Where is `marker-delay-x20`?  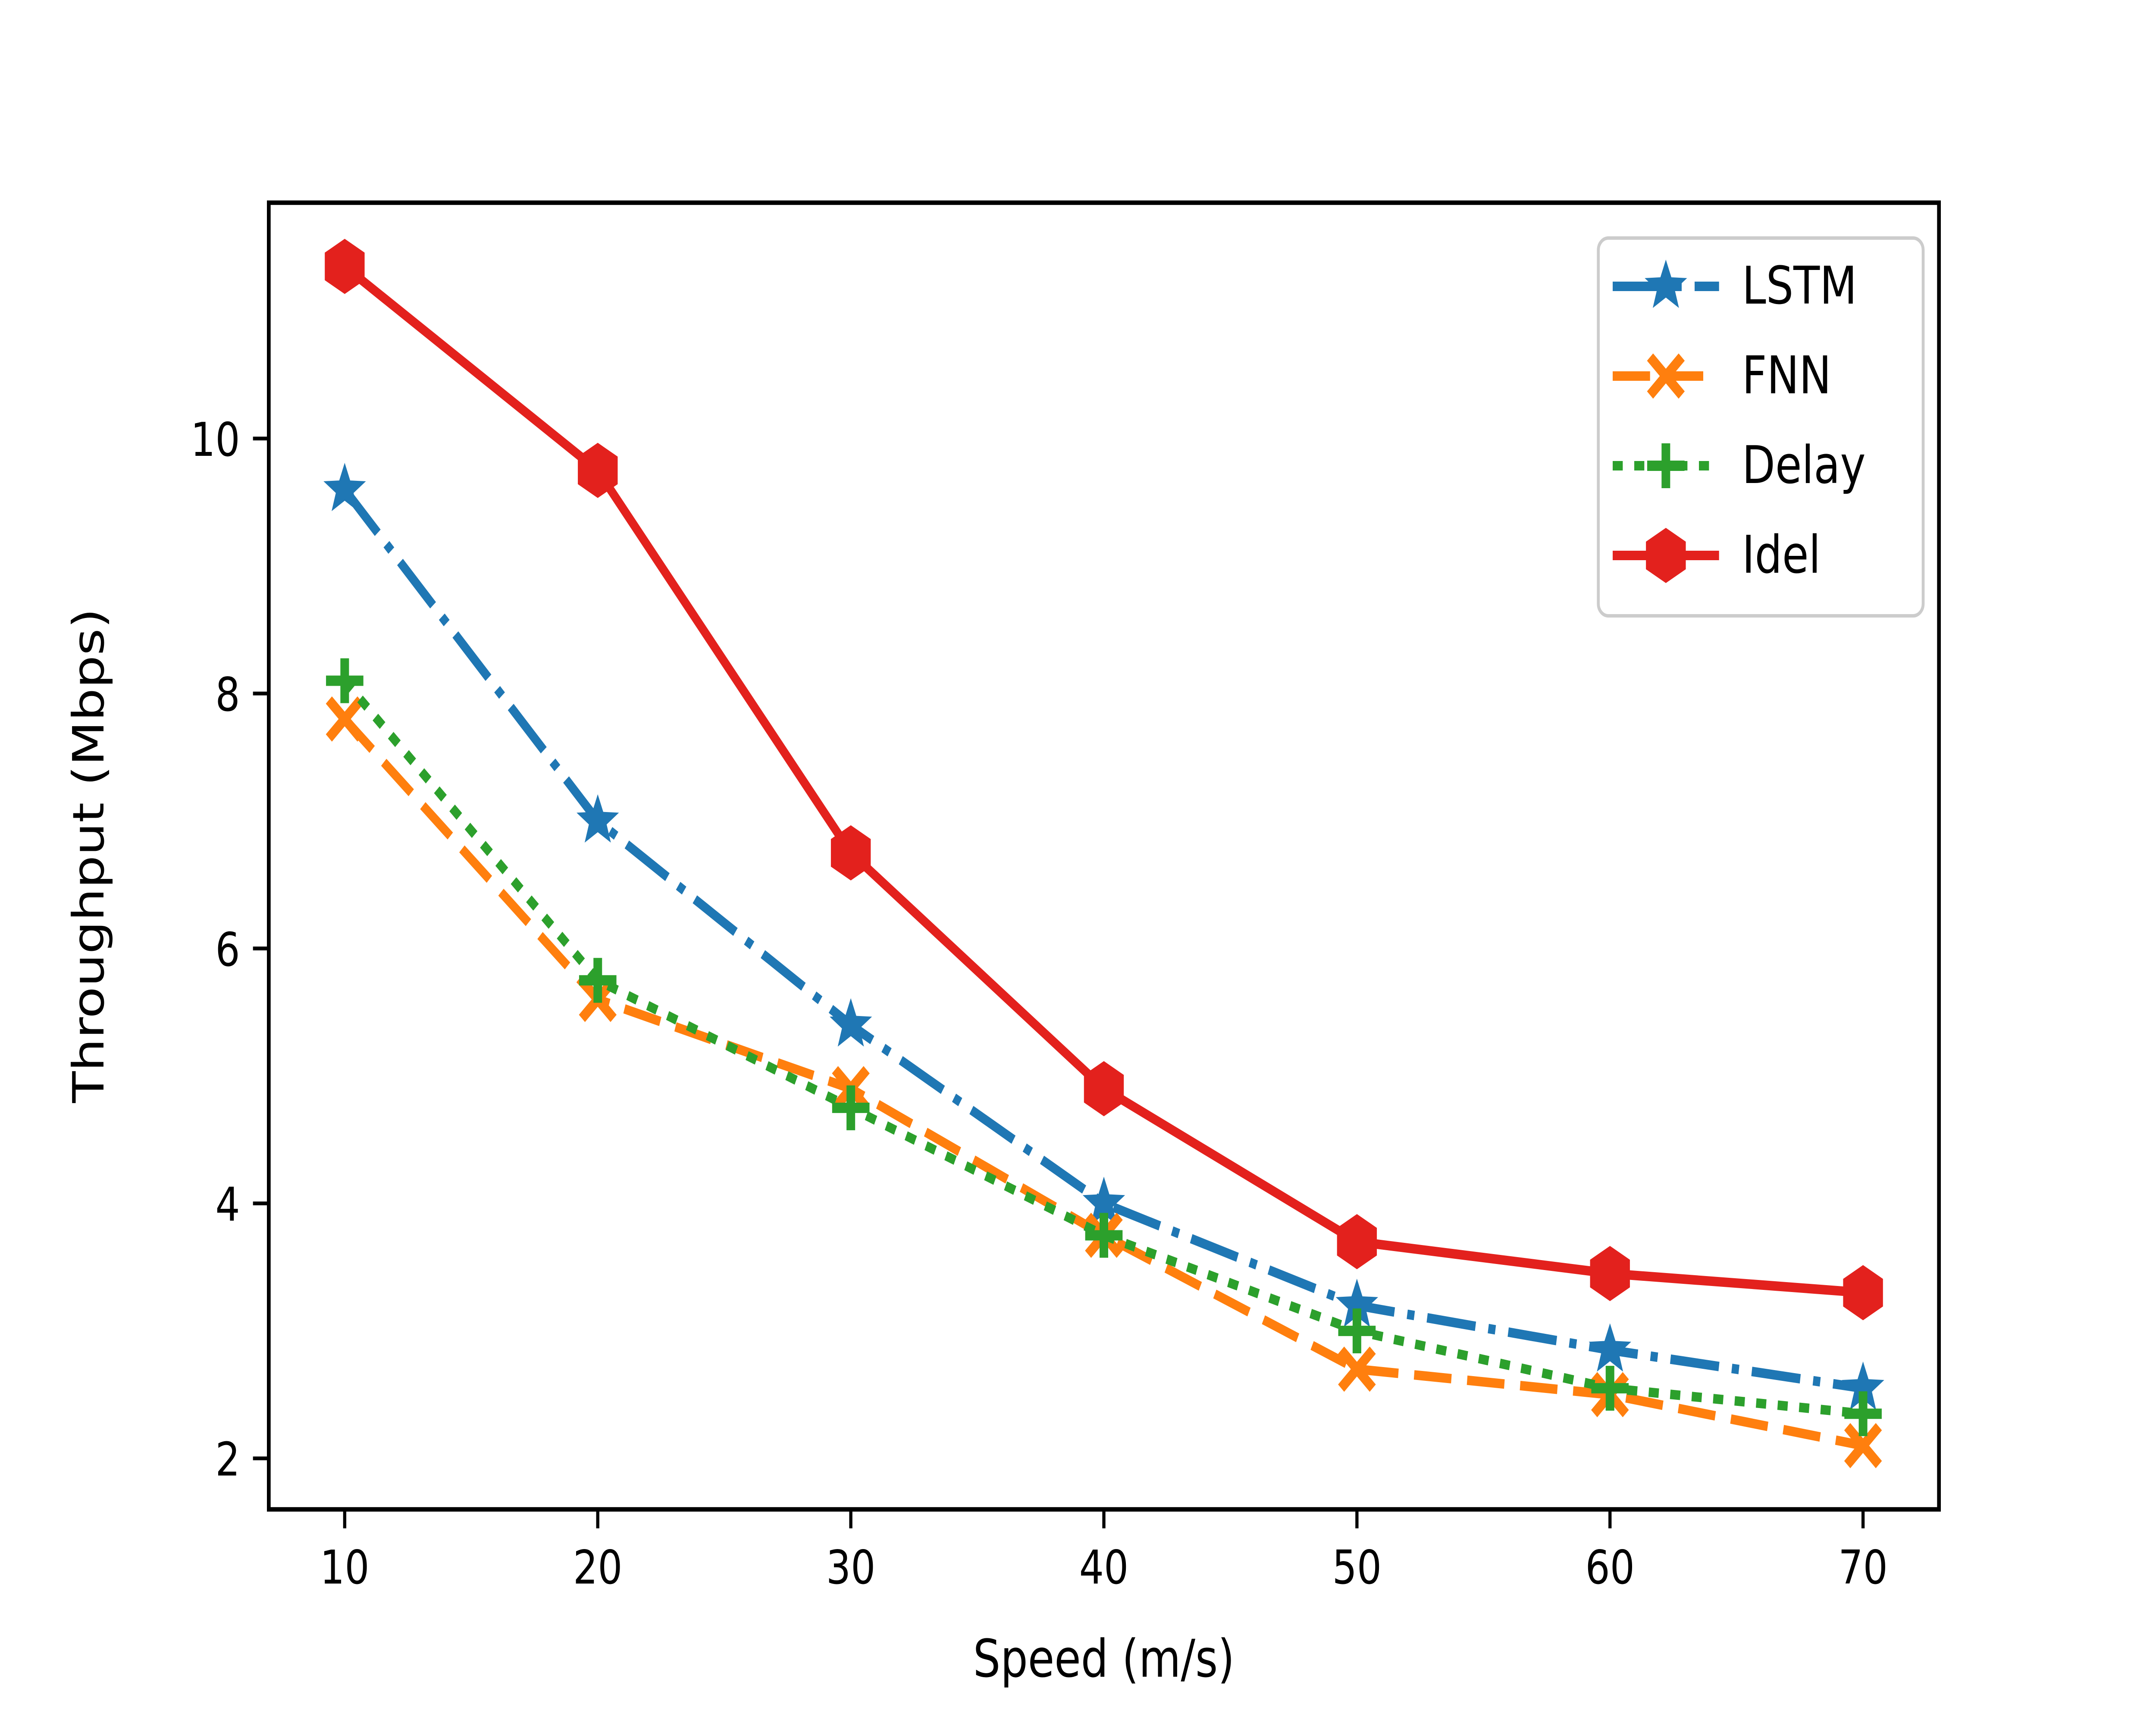 marker-delay-x20 is located at coordinates (598, 980).